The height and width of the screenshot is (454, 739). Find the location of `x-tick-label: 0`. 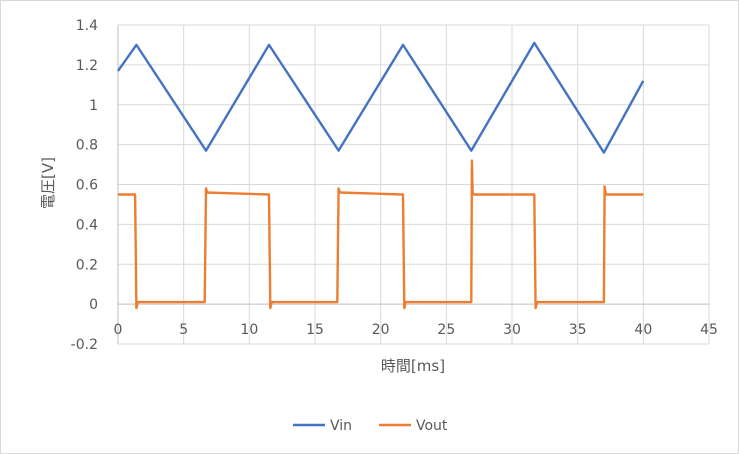

x-tick-label: 0 is located at coordinates (118, 330).